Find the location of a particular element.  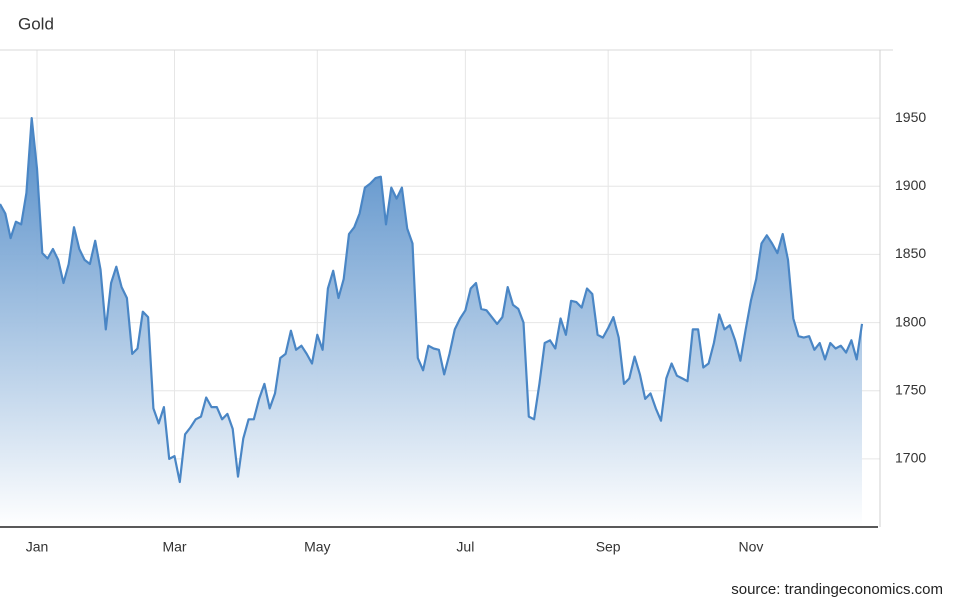

x-tick-label: Nov is located at coordinates (750, 547).